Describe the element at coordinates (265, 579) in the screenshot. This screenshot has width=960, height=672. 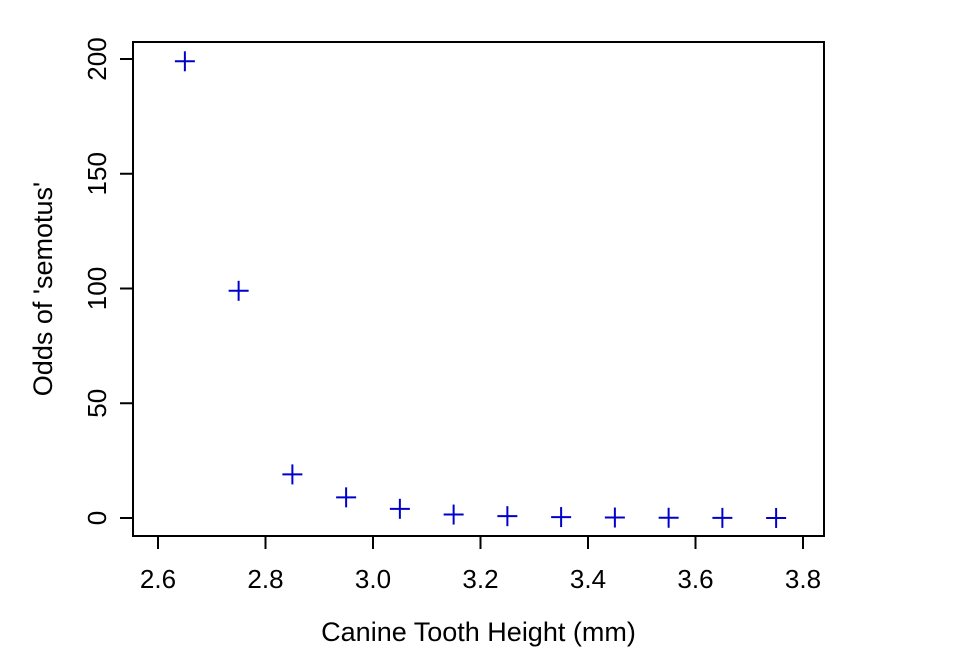
I see `x-tick-label: 2.8` at that location.